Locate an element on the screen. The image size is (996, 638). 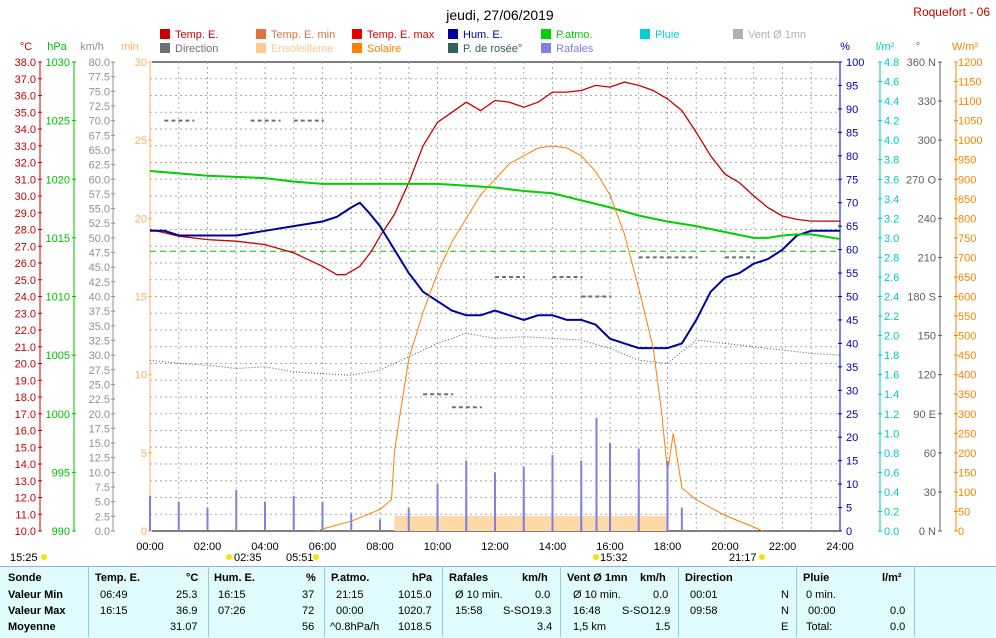
x-tick-label: 02:00 is located at coordinates (208, 547).